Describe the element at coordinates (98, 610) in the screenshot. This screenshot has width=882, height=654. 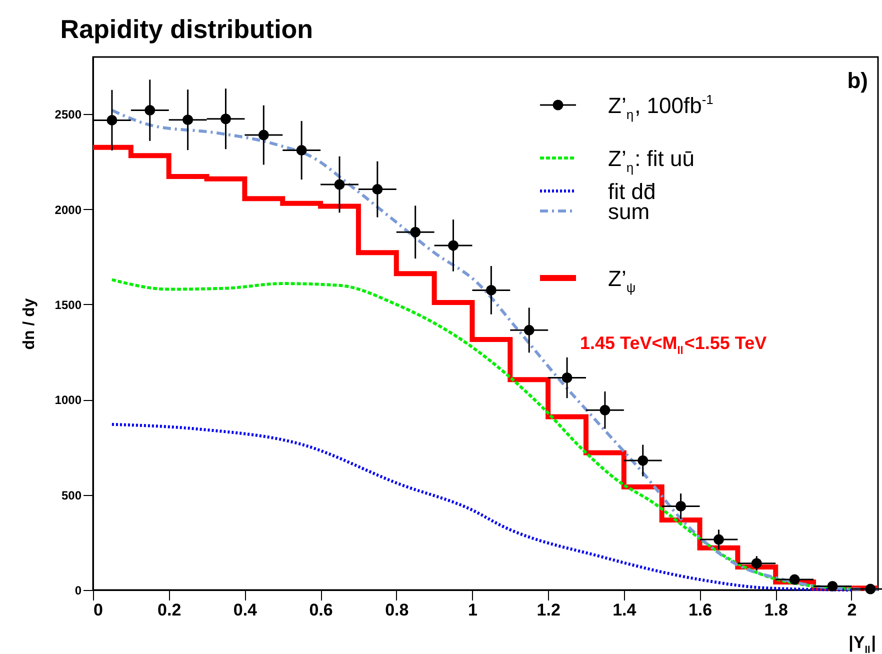
I see `x-tick-label: 0` at that location.